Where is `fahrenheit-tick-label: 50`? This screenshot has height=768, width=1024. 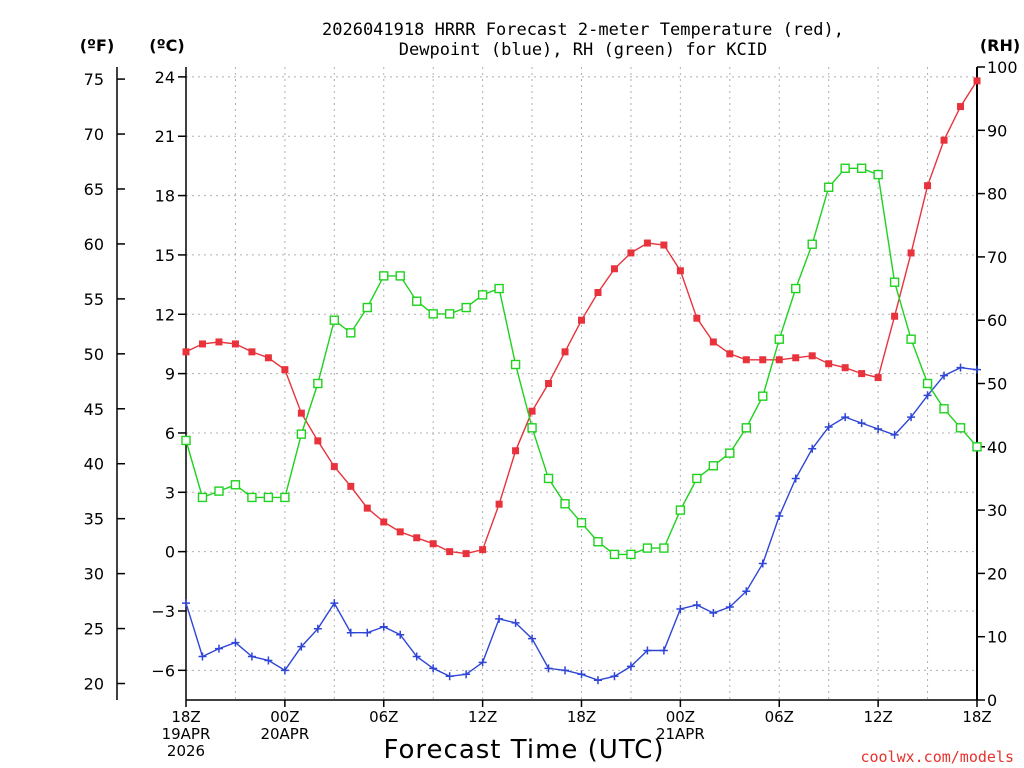 fahrenheit-tick-label: 50 is located at coordinates (94, 354).